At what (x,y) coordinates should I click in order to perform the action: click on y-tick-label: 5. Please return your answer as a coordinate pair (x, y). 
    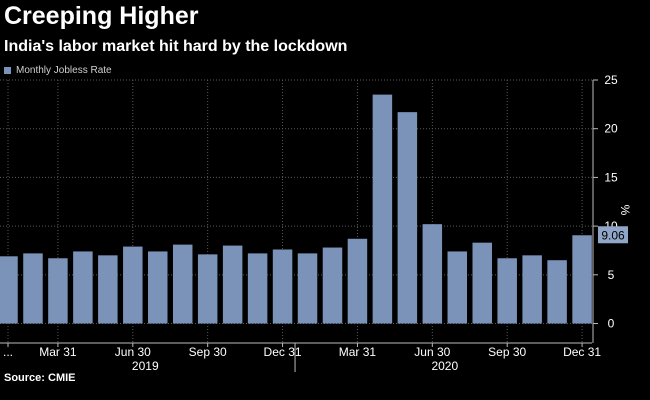
    Looking at the image, I should click on (611, 275).